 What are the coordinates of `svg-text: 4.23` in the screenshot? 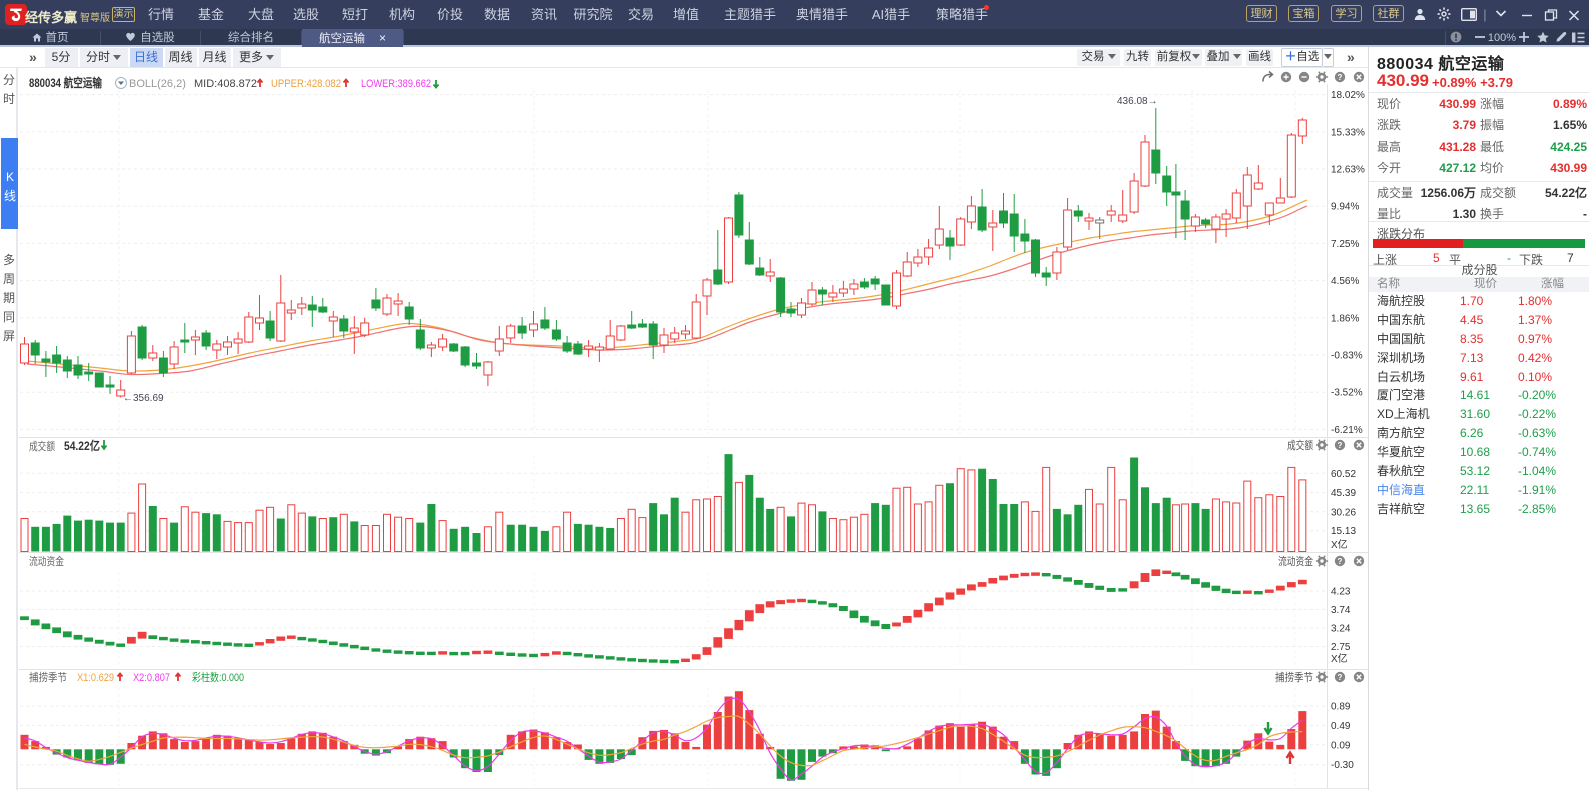 It's located at (1341, 592).